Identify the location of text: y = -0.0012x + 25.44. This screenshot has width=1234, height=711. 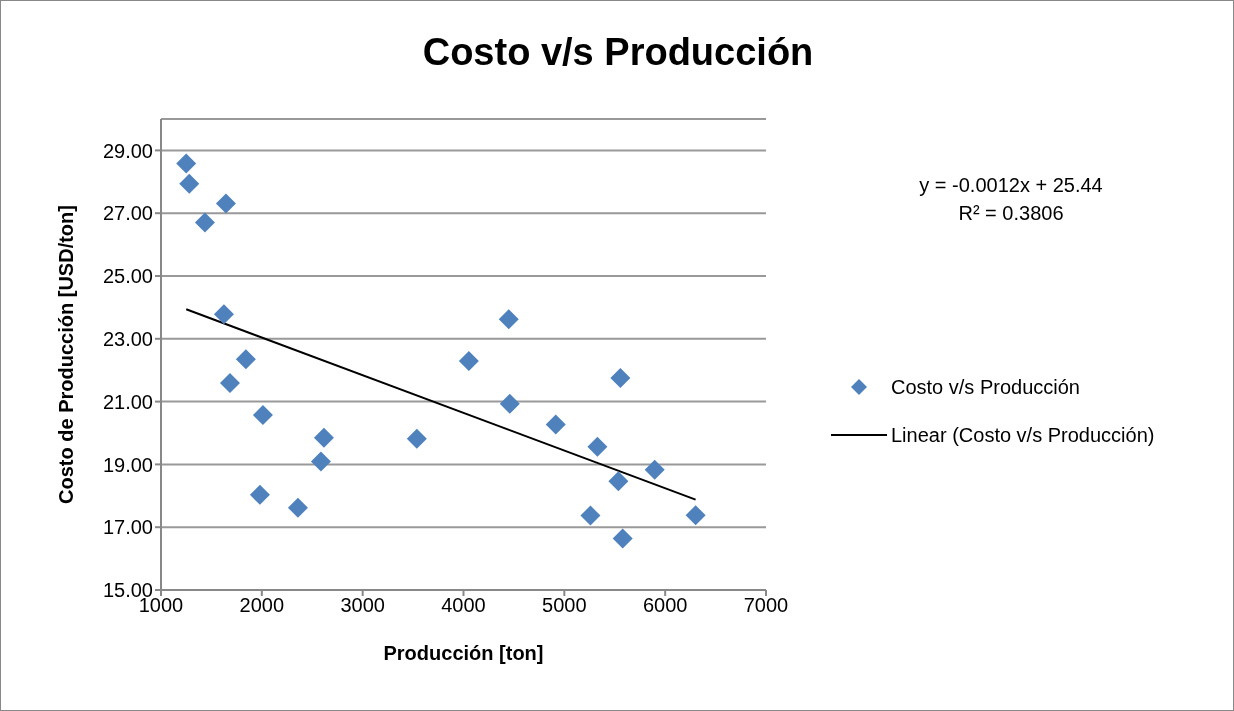
(1011, 185).